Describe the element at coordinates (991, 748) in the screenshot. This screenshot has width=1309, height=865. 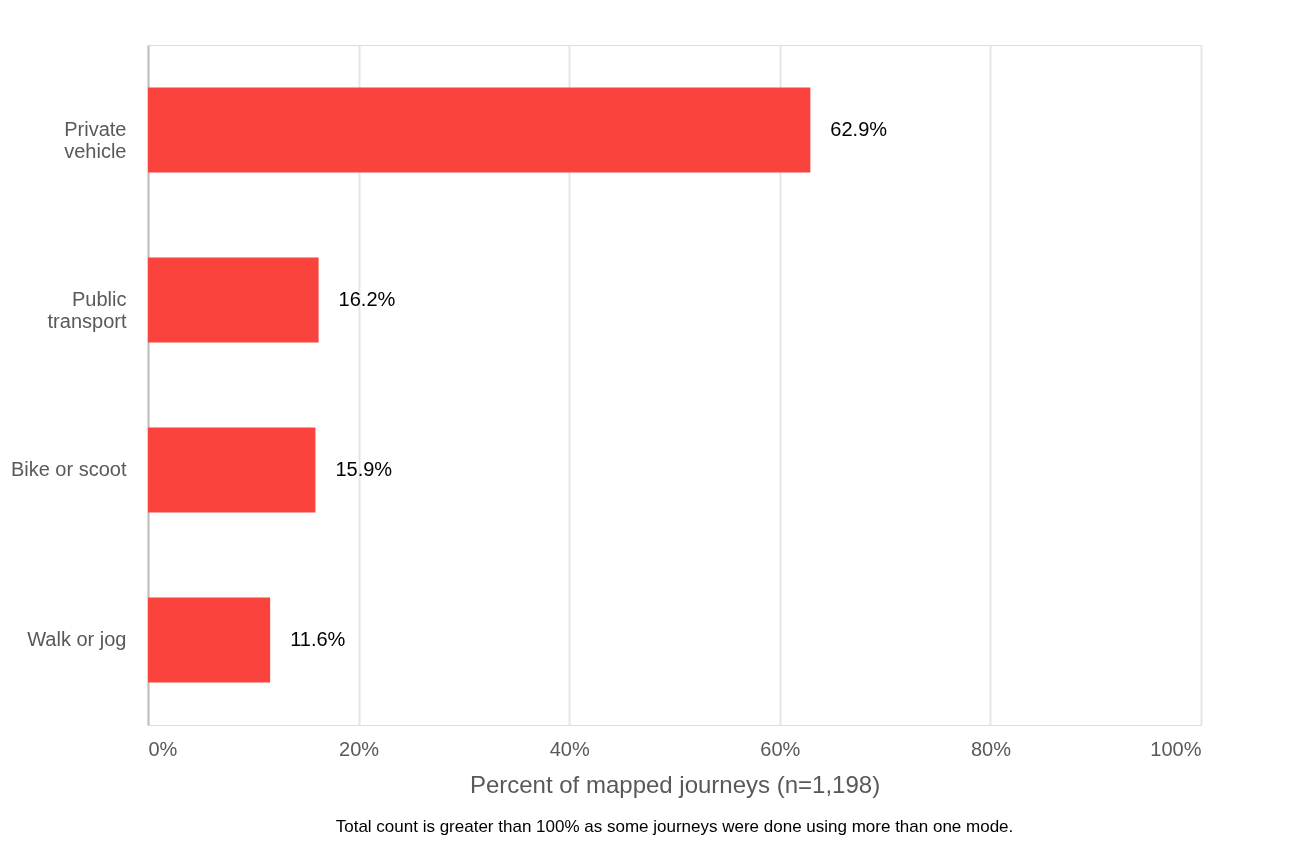
I see `x-tick-label: 80%` at that location.